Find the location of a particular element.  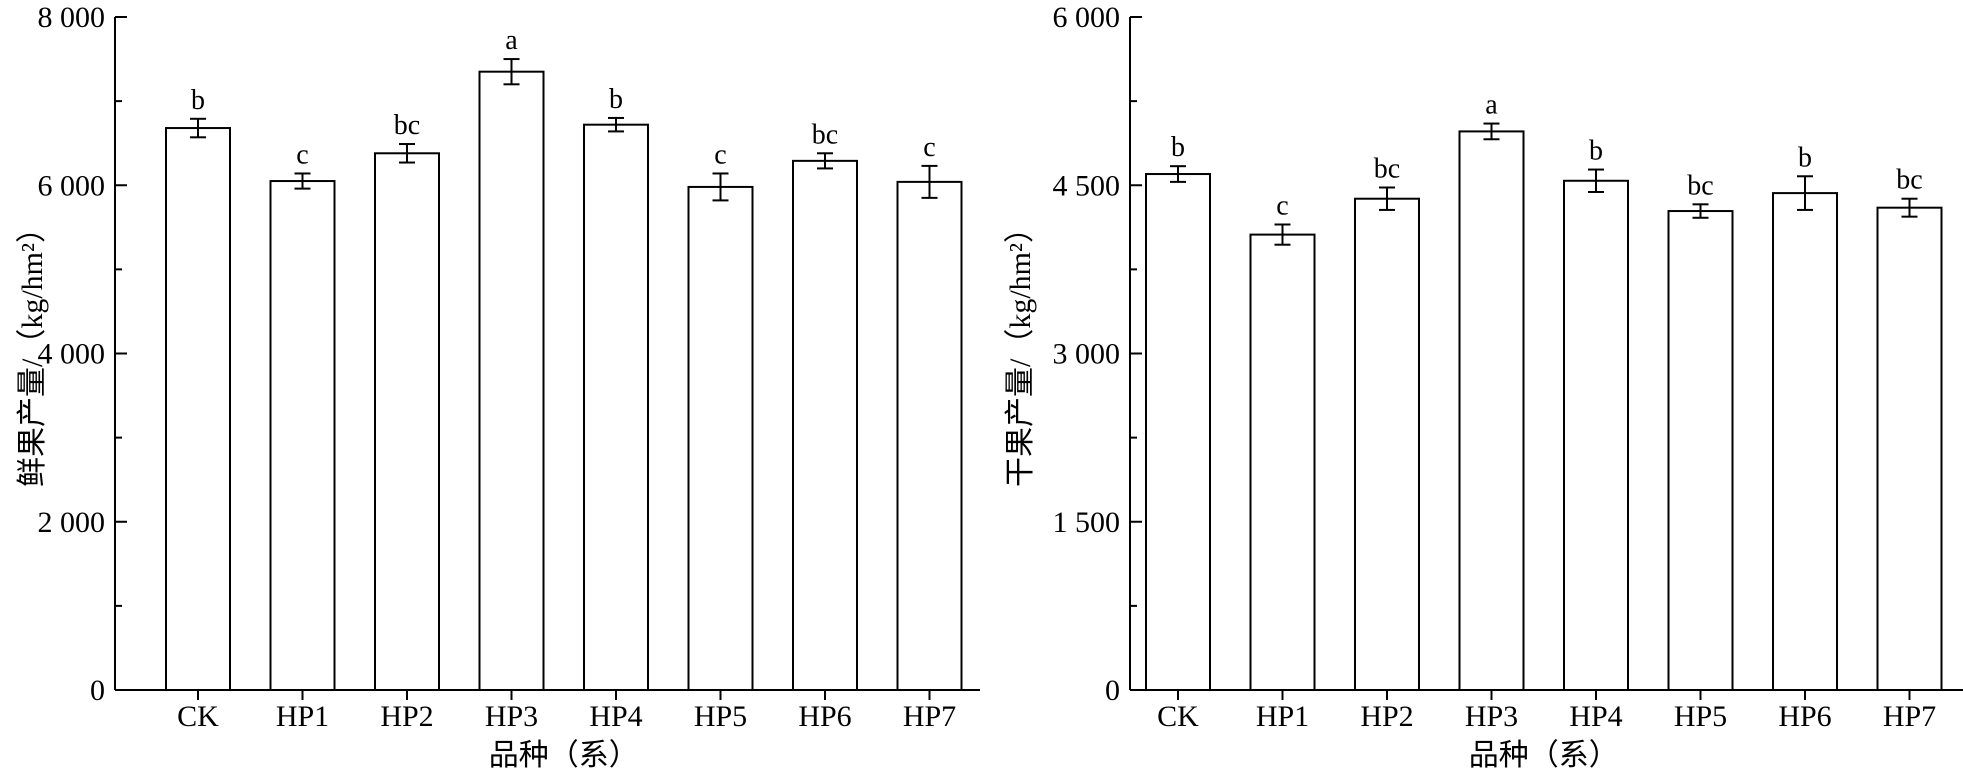

y-tick-label: 8 000 is located at coordinates (72, 17).